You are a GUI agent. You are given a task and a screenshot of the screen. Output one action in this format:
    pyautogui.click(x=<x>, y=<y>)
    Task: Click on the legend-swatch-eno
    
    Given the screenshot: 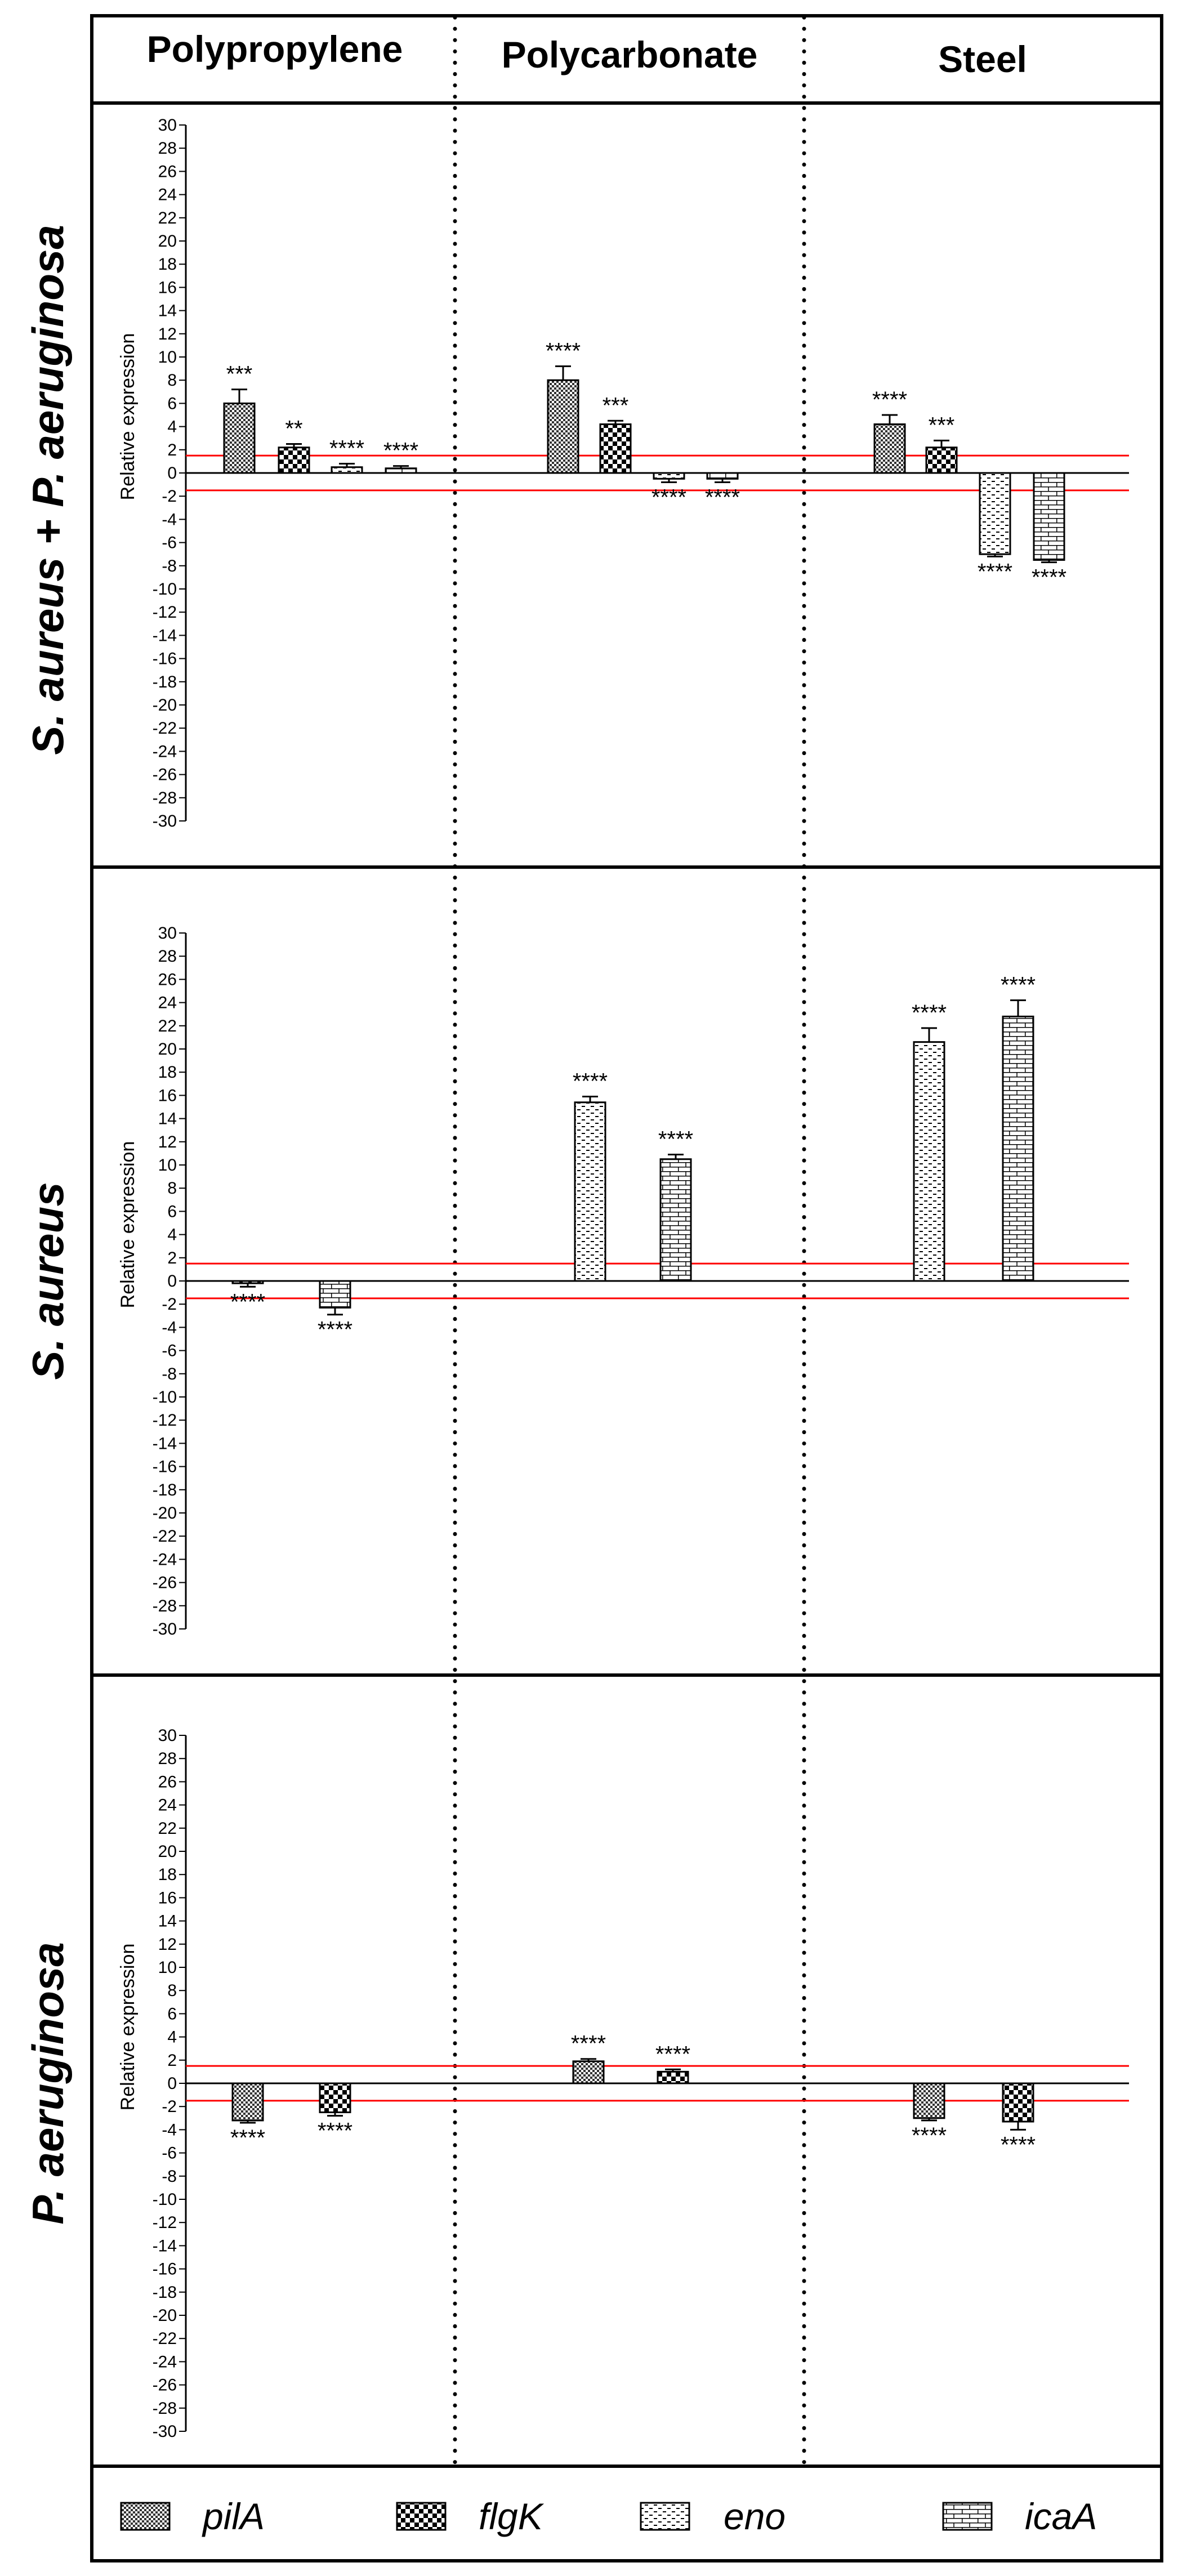 What is the action you would take?
    pyautogui.click(x=665, y=2516)
    